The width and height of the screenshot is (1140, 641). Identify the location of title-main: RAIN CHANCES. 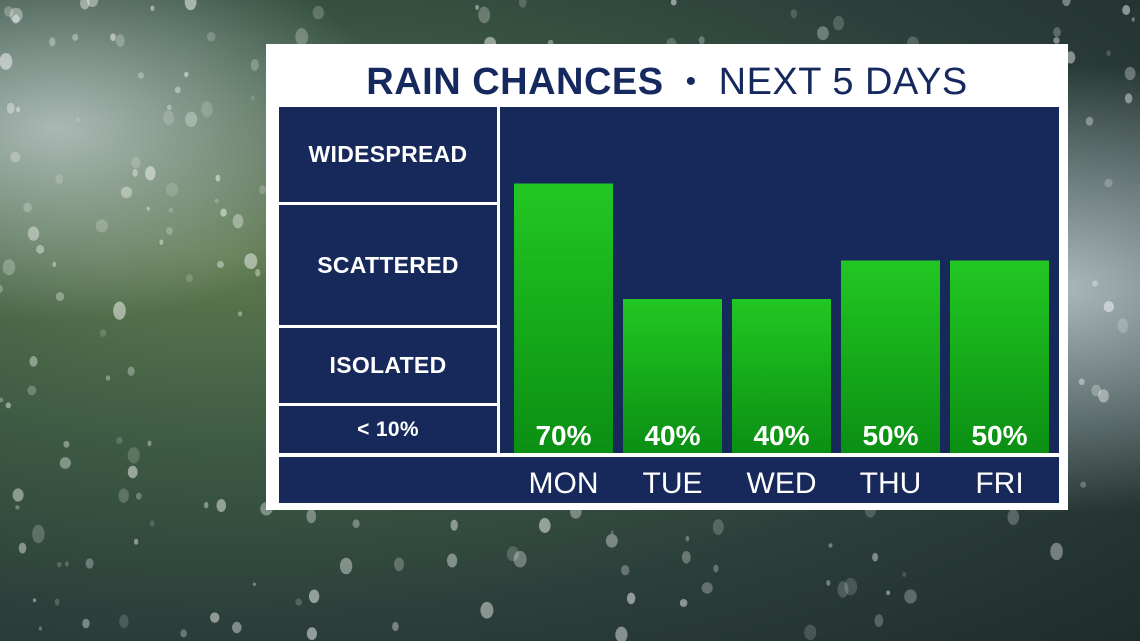
(515, 81).